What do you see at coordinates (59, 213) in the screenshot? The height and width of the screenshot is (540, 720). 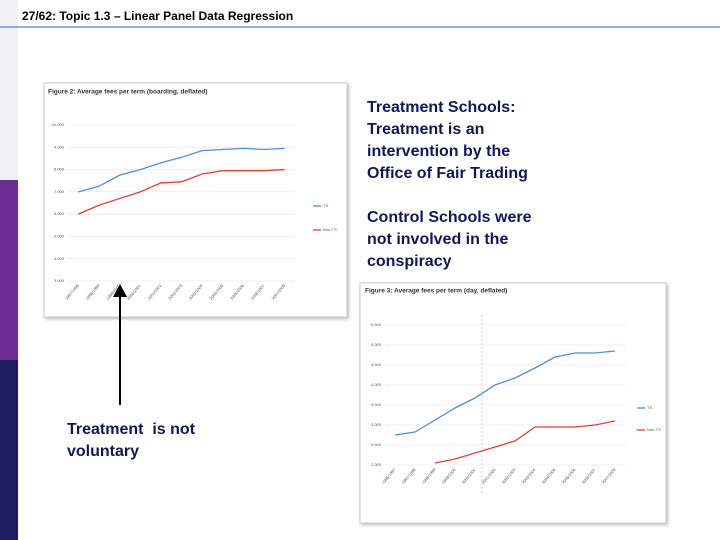 I see `y-tick-label: 6,000` at bounding box center [59, 213].